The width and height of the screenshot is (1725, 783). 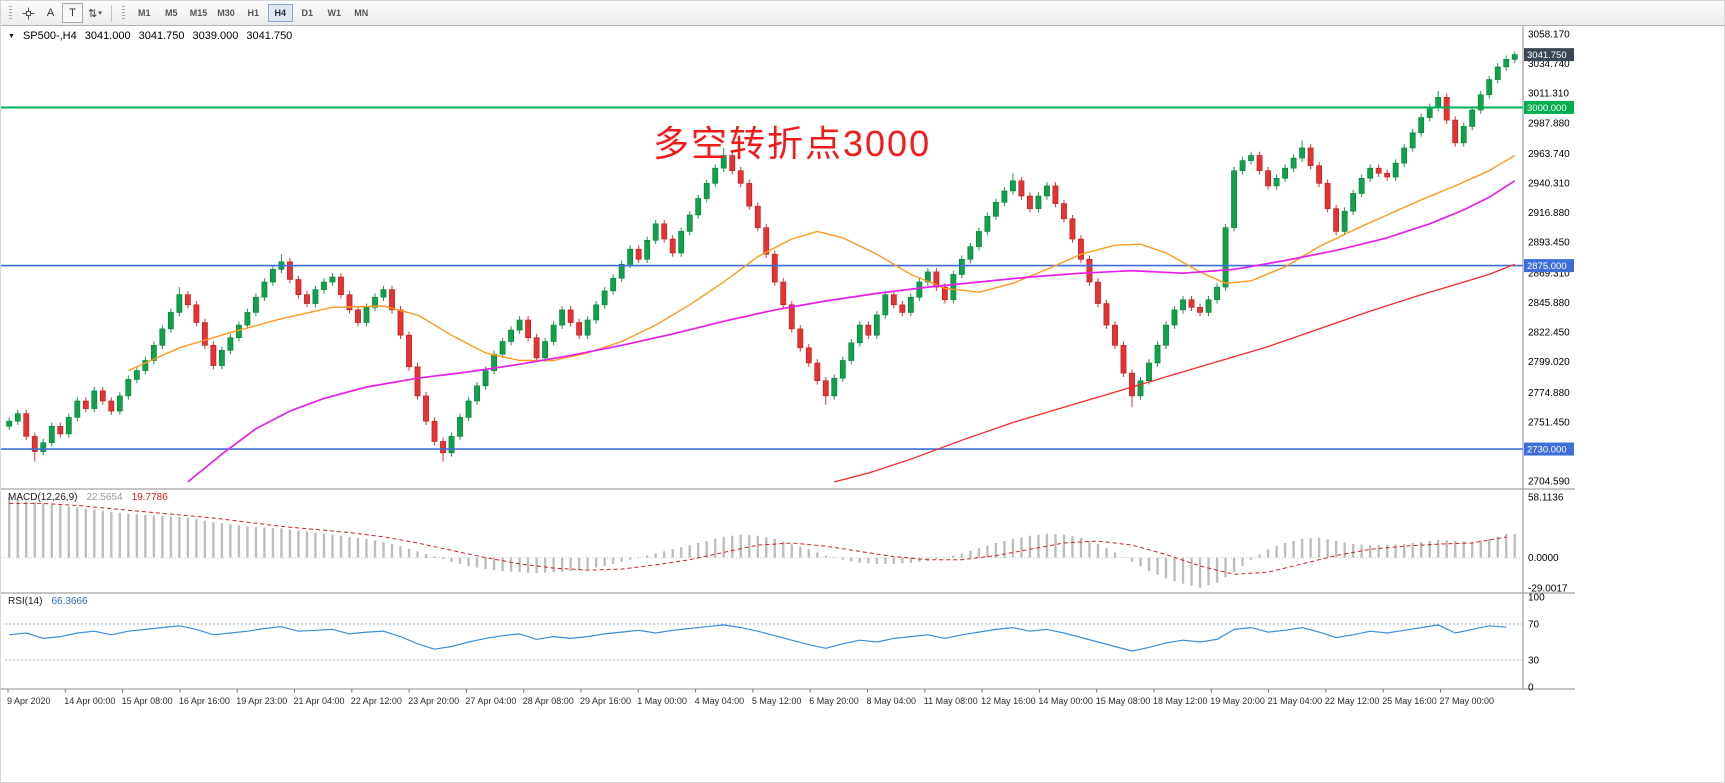 What do you see at coordinates (50, 13) in the screenshot?
I see `text-label-button: A` at bounding box center [50, 13].